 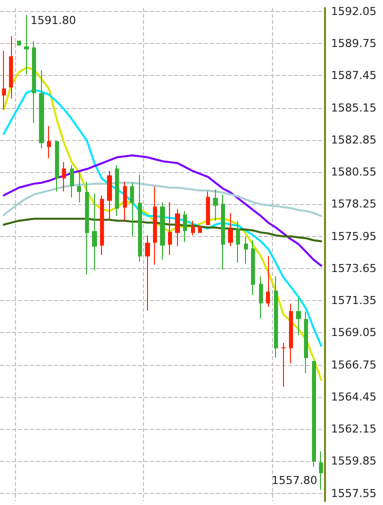 I want to click on annotation: 1591.80, so click(x=53, y=20).